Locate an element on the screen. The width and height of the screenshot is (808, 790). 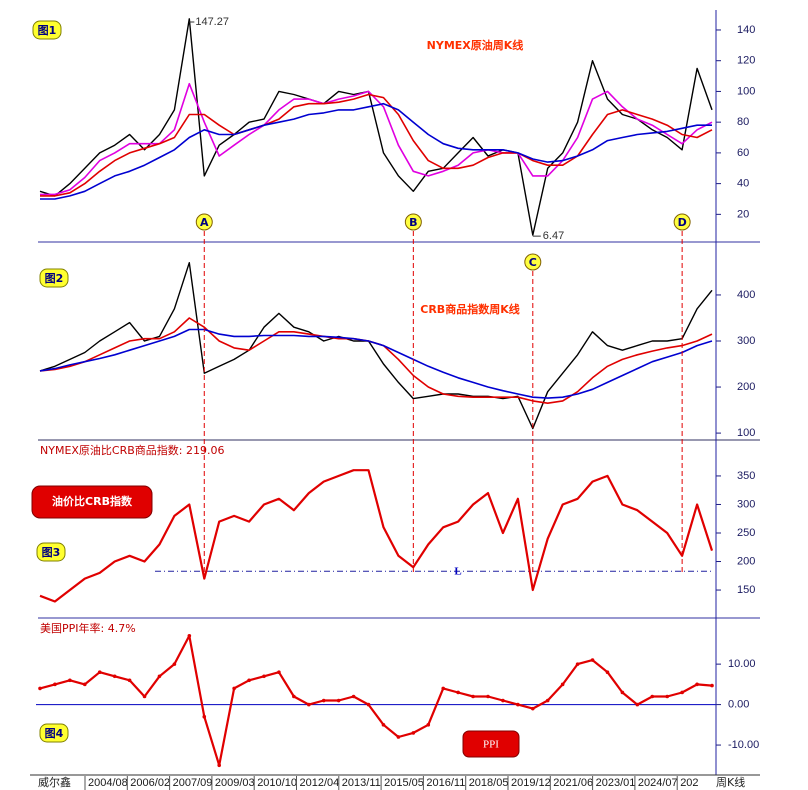
y-tick-label: 350 is located at coordinates (746, 476).